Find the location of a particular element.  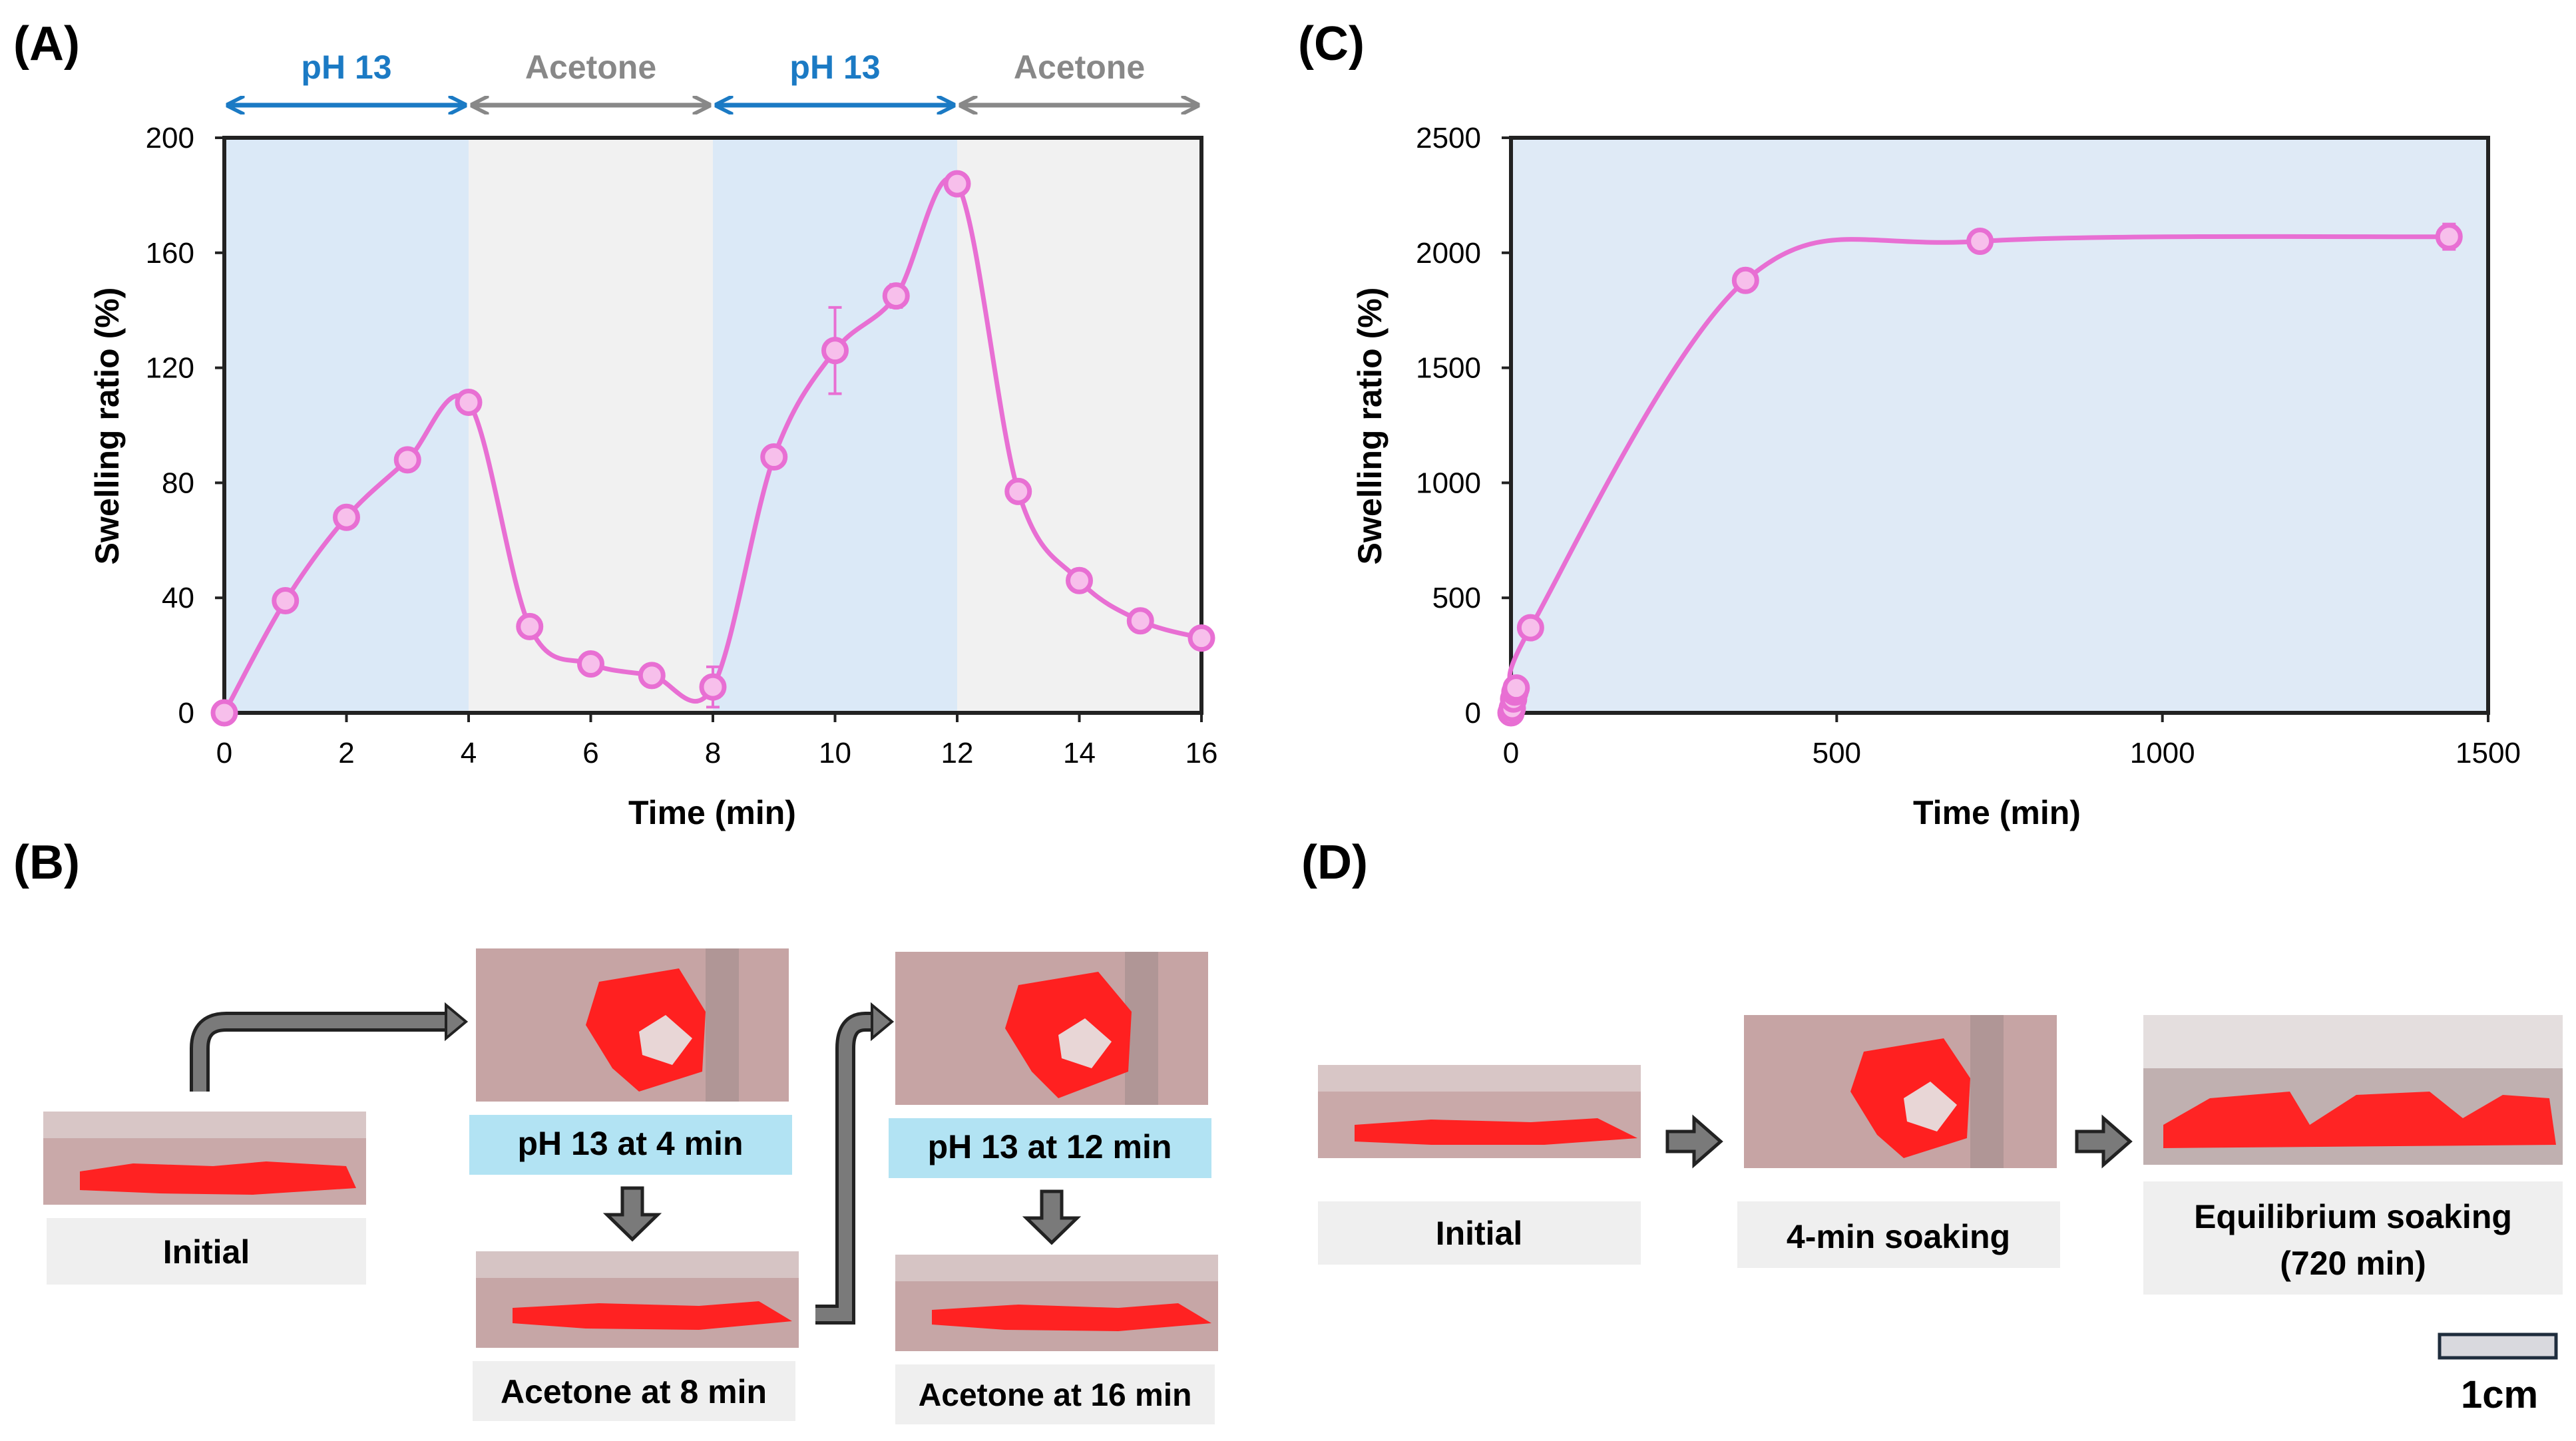

panel-label-c: (C) is located at coordinates (1331, 44).